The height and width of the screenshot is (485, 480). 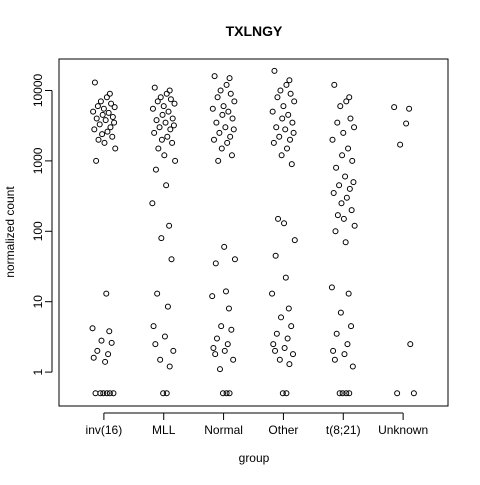 I want to click on x-tick-label: Normal, so click(x=223, y=430).